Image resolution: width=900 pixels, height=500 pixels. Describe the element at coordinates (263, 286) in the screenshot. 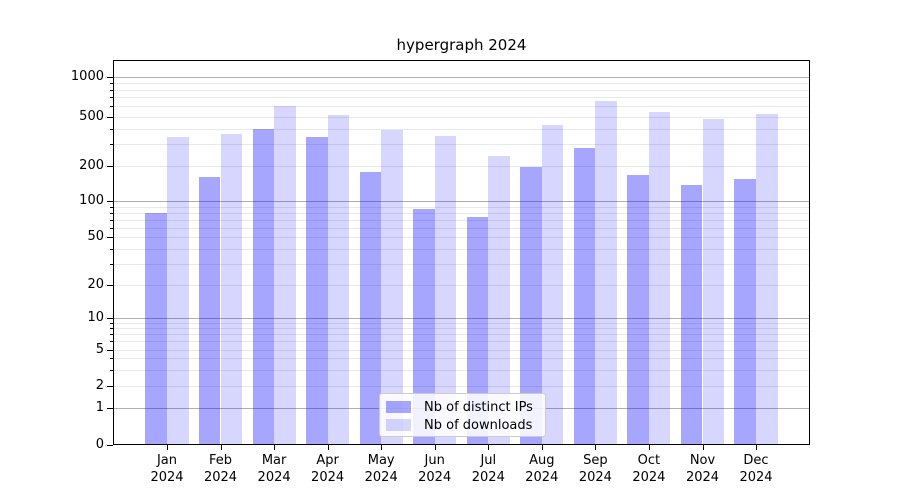

I see `bar-nb-of-distinct-ips-mar` at that location.